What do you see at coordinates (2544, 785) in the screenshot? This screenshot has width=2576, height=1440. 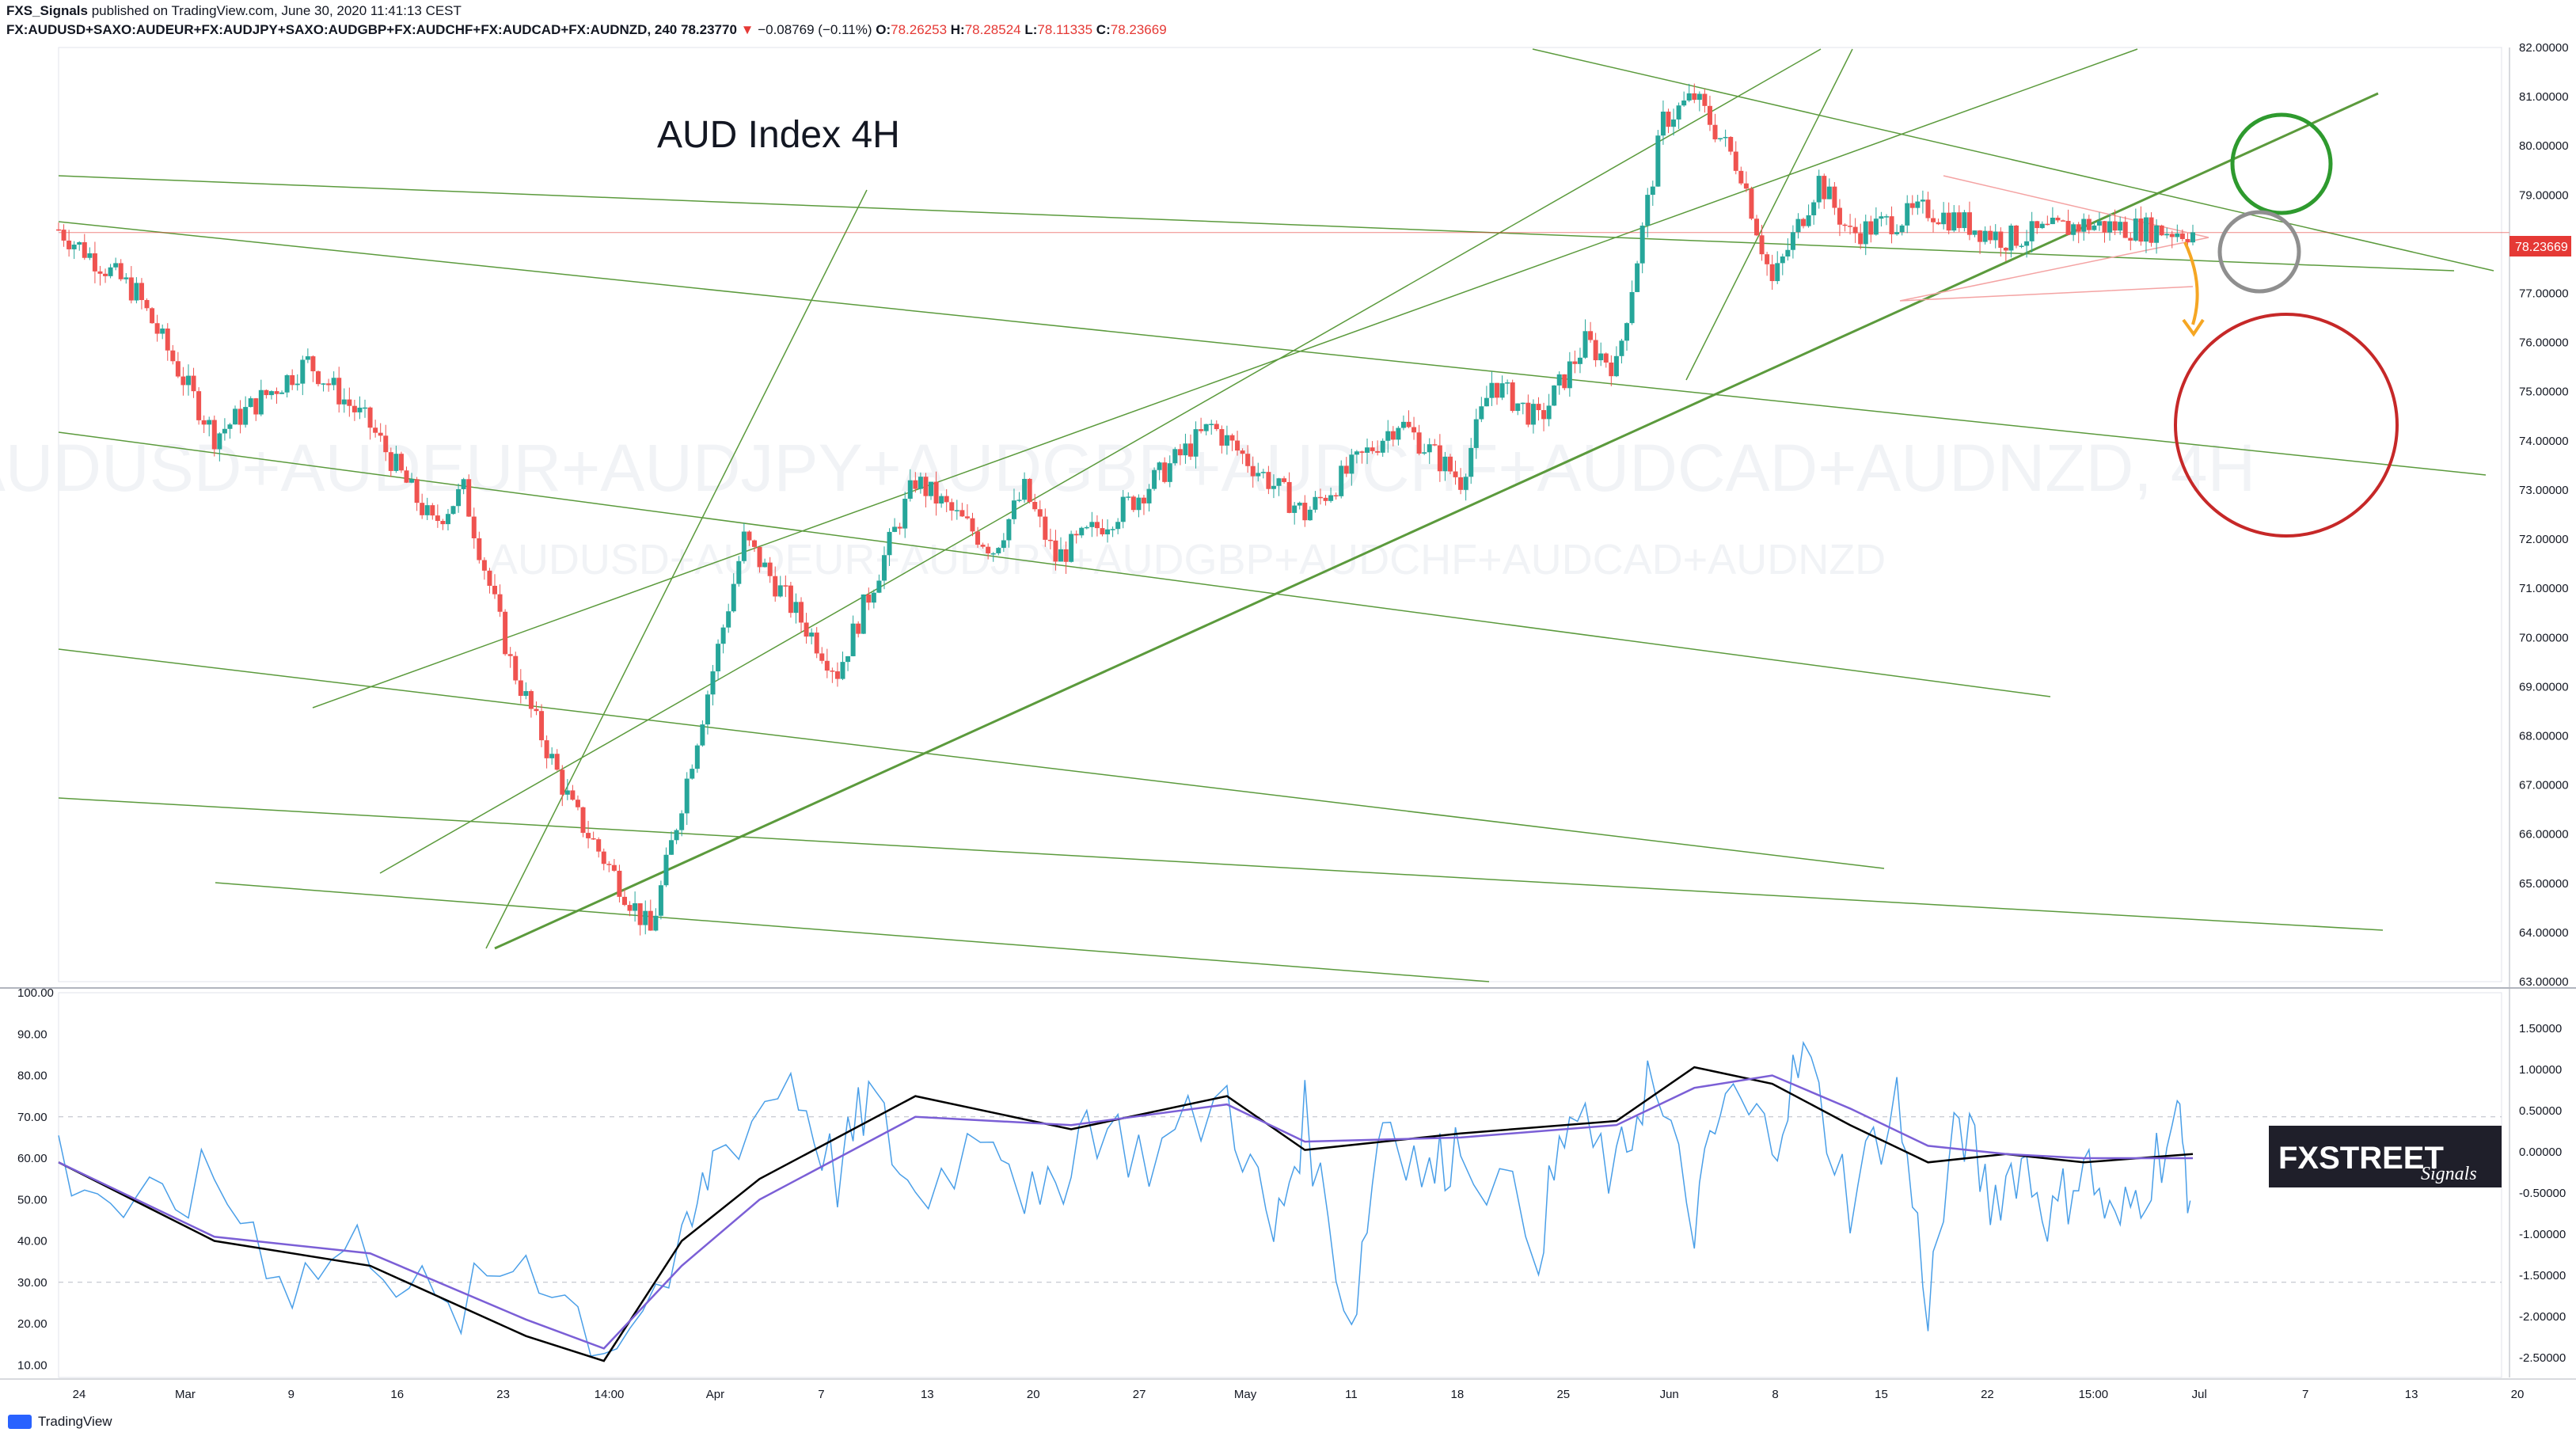 I see `price-tick-label: 67.00000` at bounding box center [2544, 785].